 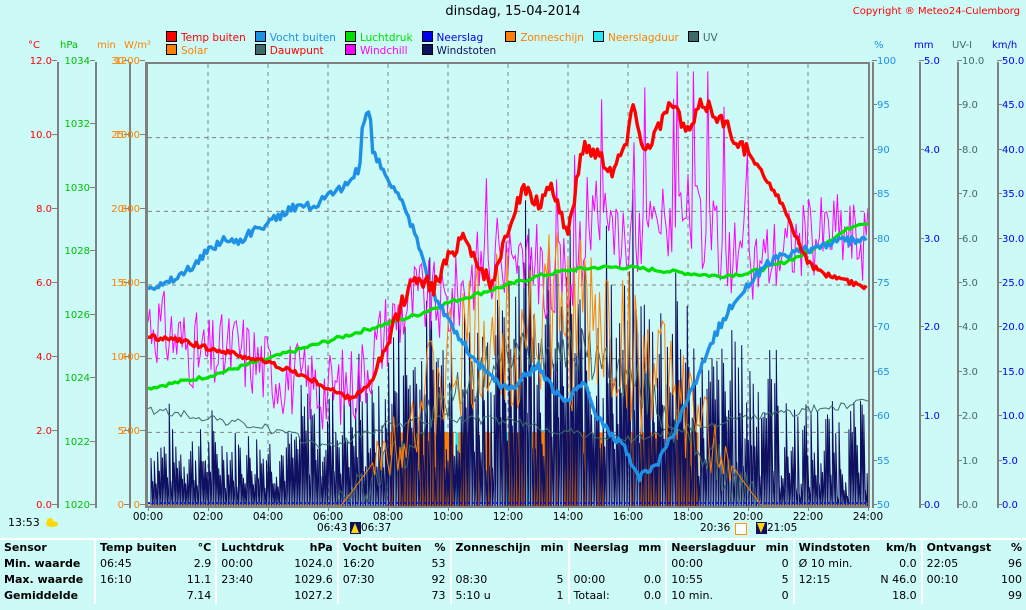 I want to click on axis-unit-min: min, so click(x=106, y=45).